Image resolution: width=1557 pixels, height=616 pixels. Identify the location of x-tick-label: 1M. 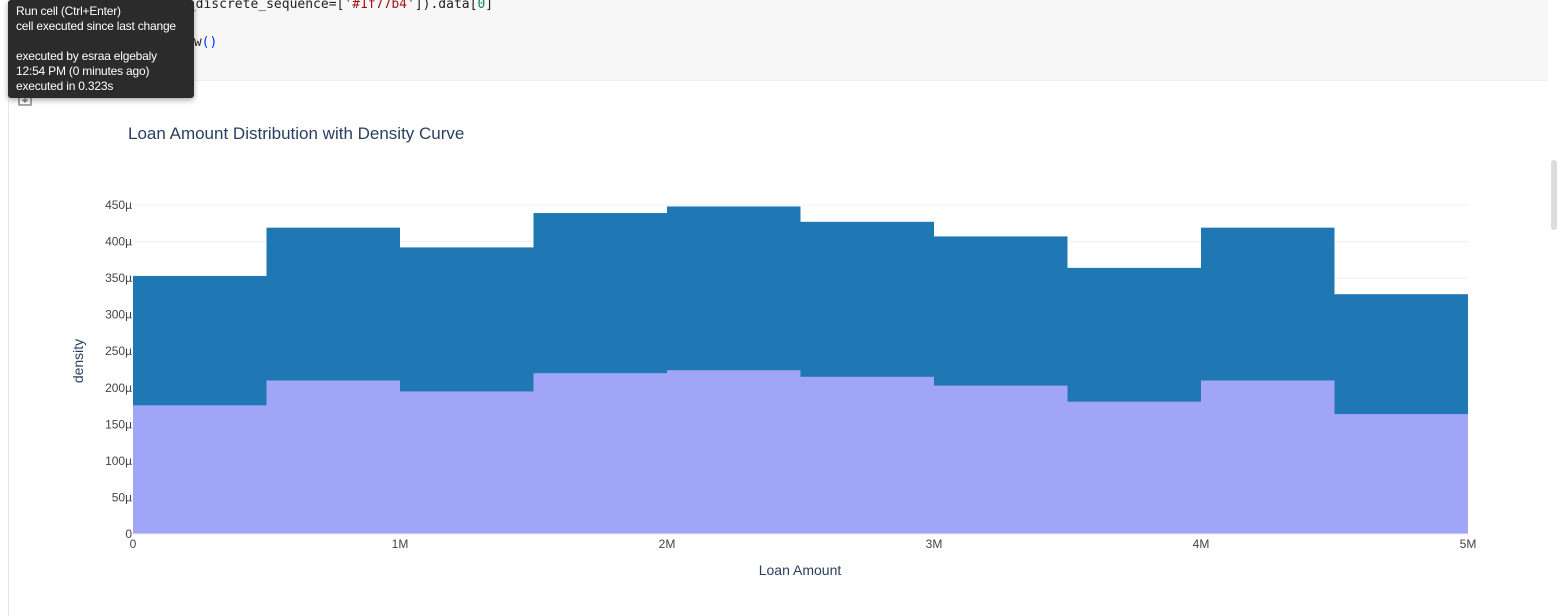
(400, 544).